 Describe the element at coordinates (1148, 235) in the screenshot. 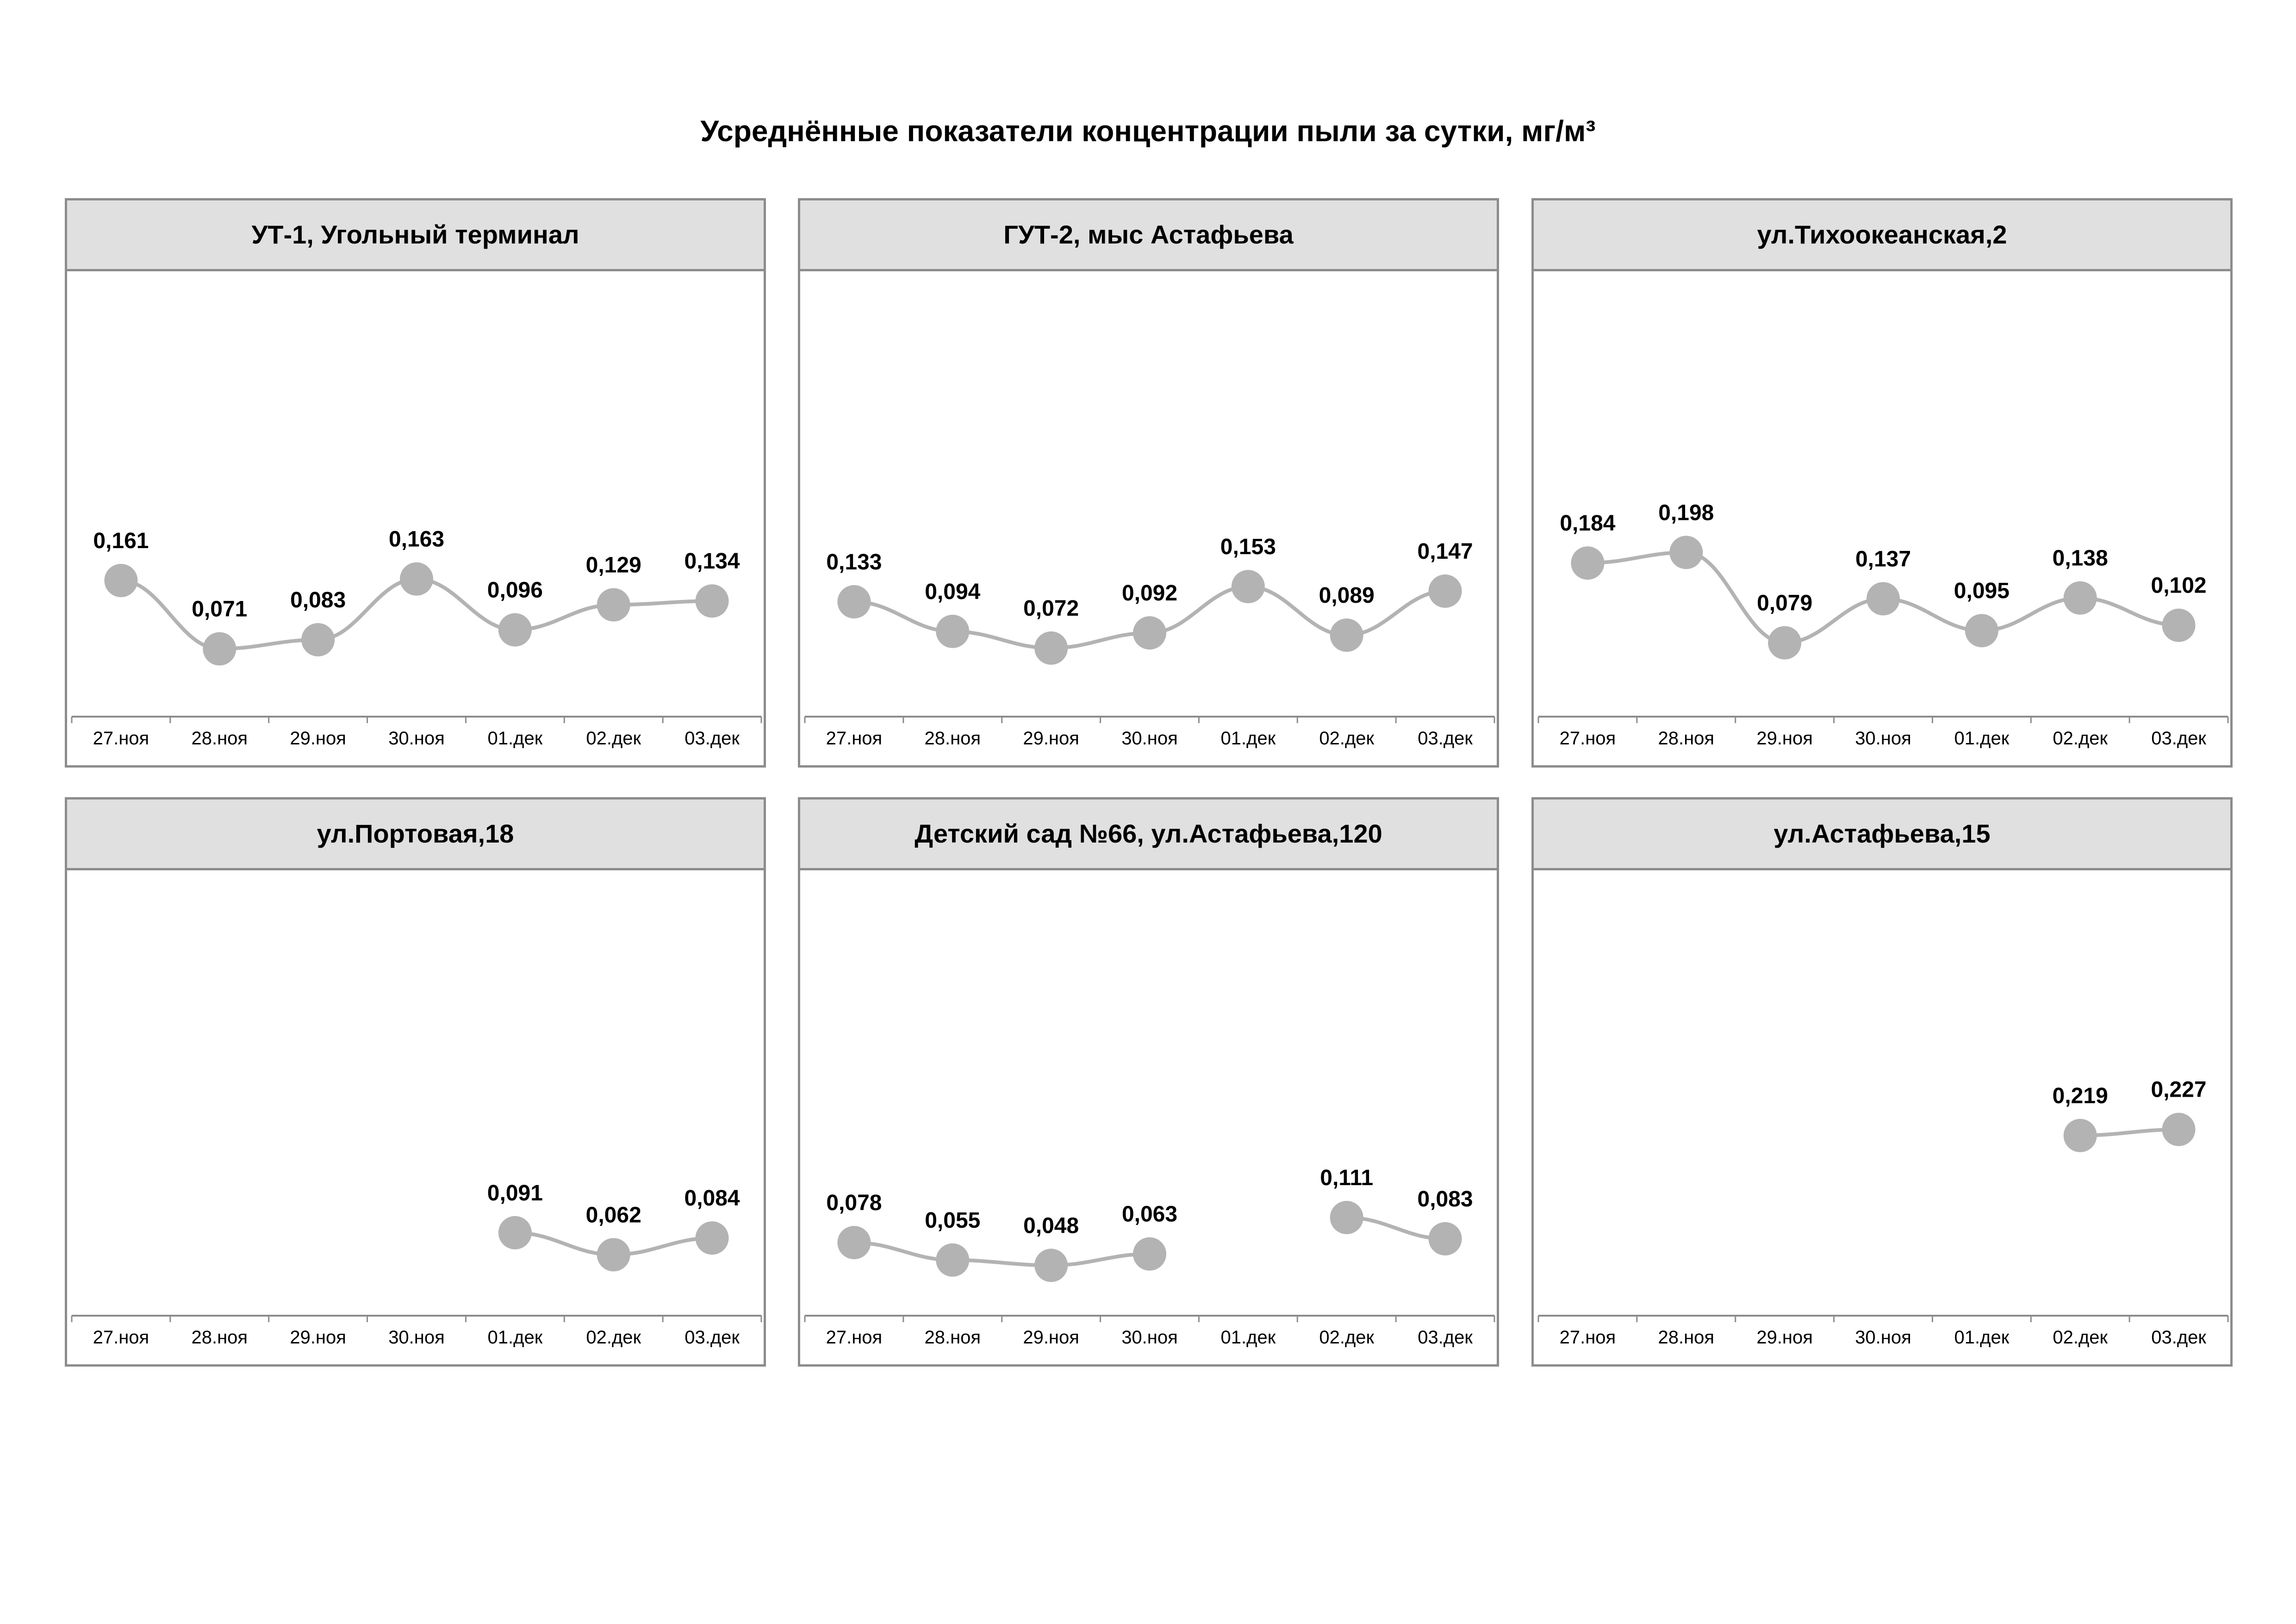

I see `panel-title: ГУТ-2, мыс Астафьева` at that location.